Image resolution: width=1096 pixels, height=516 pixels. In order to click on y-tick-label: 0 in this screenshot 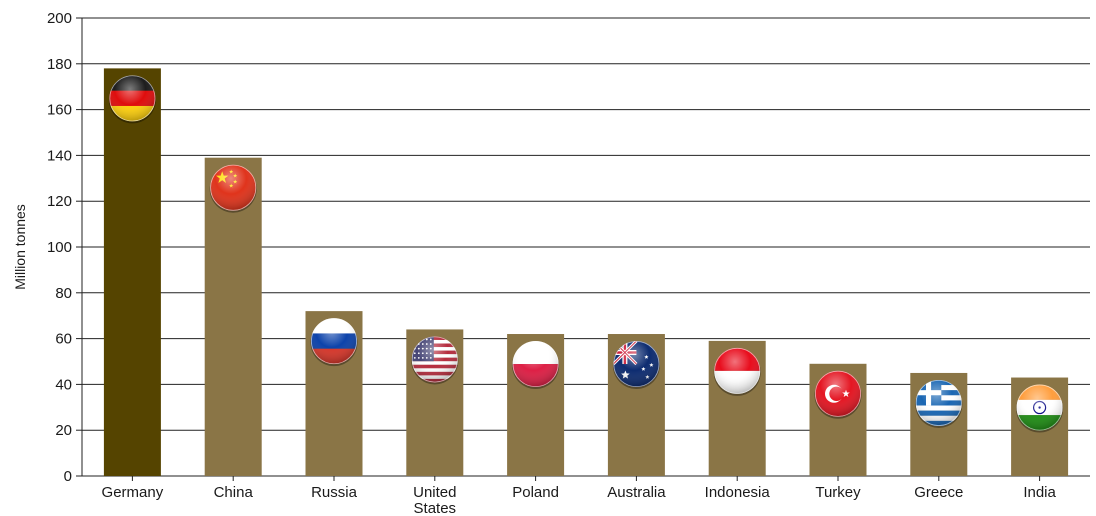, I will do `click(68, 476)`.